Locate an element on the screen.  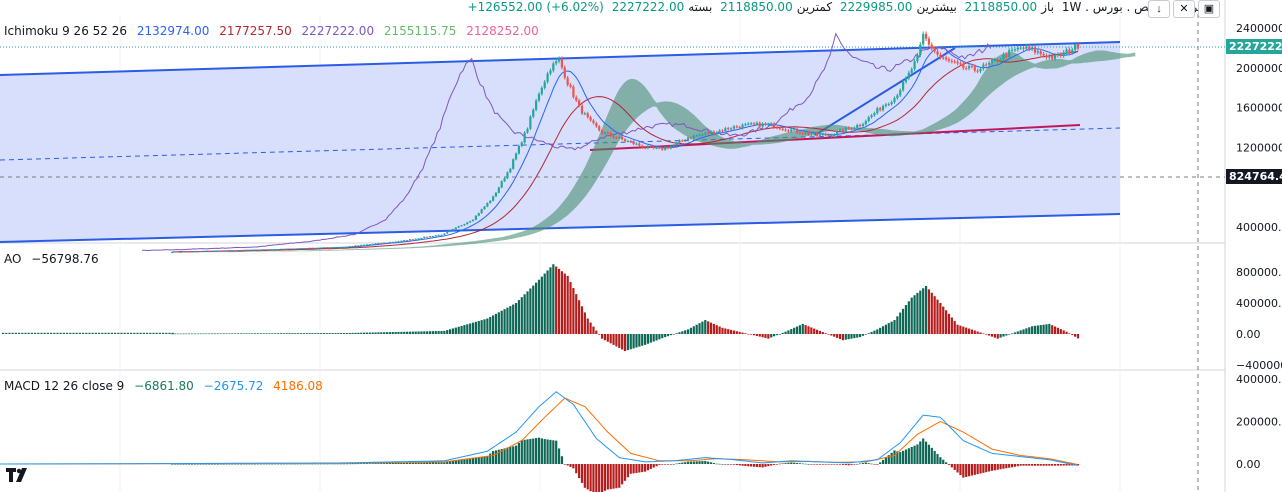
ao-legend: AO −56798.76 is located at coordinates (54, 259).